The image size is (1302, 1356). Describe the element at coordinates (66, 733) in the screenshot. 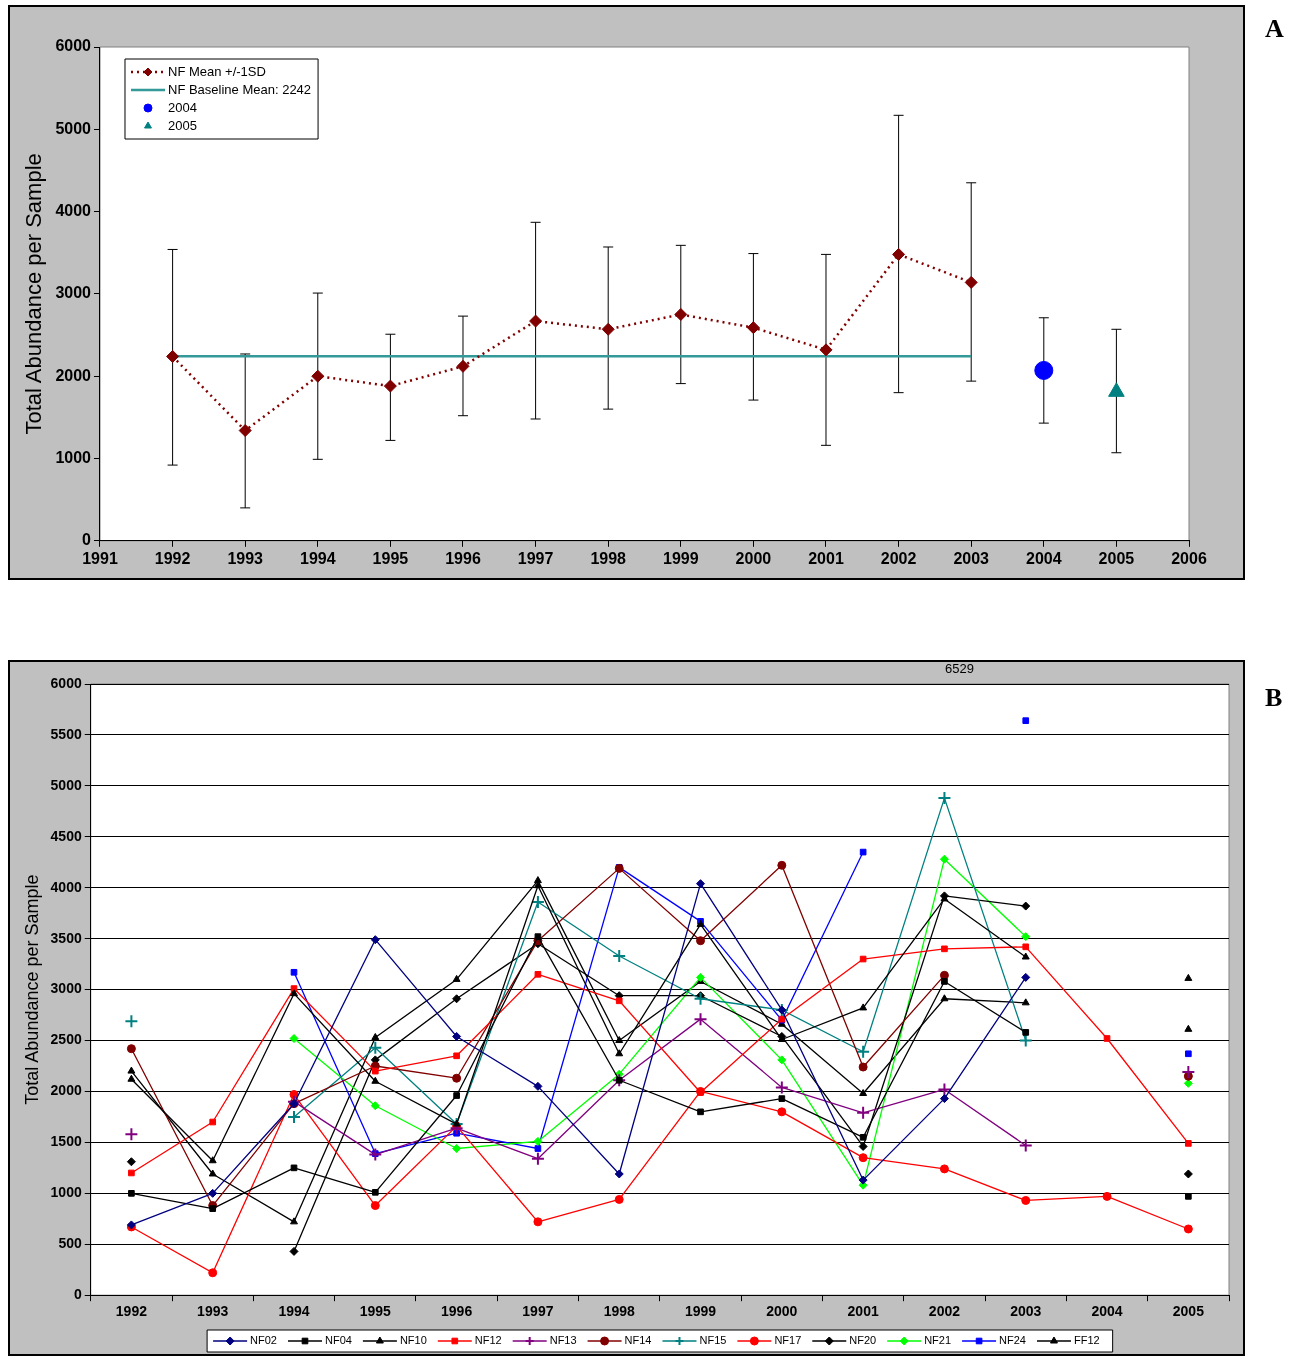

I see `y-tick-label: 5500` at that location.